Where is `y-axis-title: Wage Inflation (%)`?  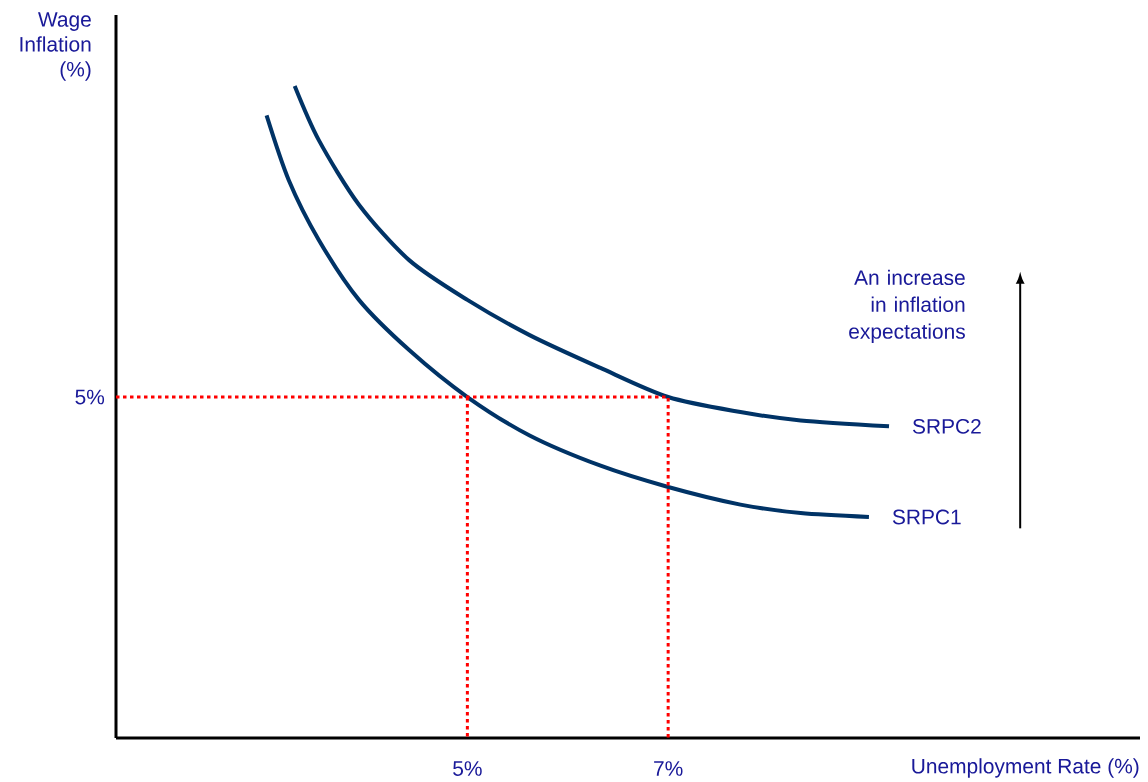 y-axis-title: Wage Inflation (%) is located at coordinates (55, 46).